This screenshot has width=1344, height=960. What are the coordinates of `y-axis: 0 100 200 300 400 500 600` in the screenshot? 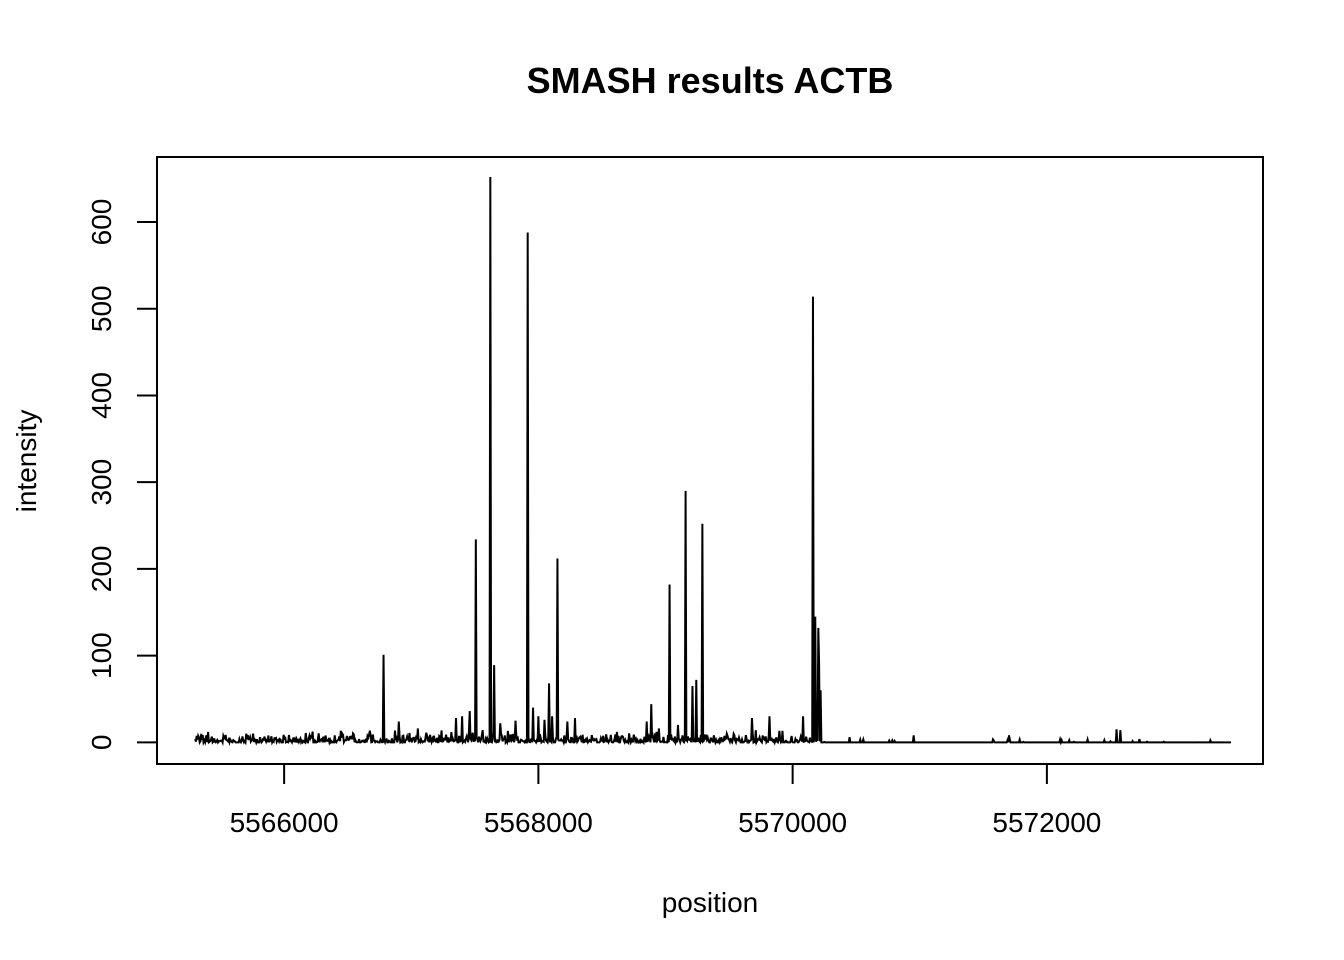 It's located at (122, 475).